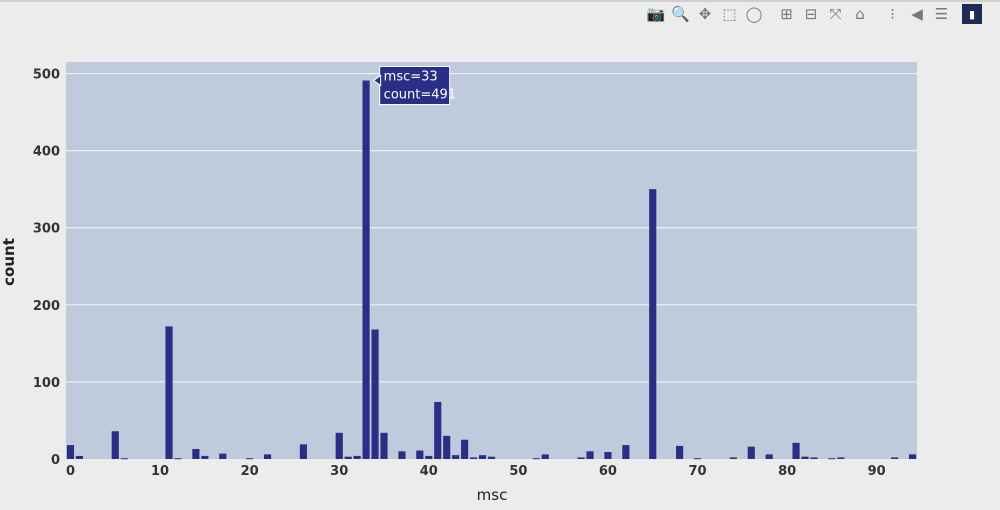  I want to click on zoom-out-icon: ⊟, so click(811, 14).